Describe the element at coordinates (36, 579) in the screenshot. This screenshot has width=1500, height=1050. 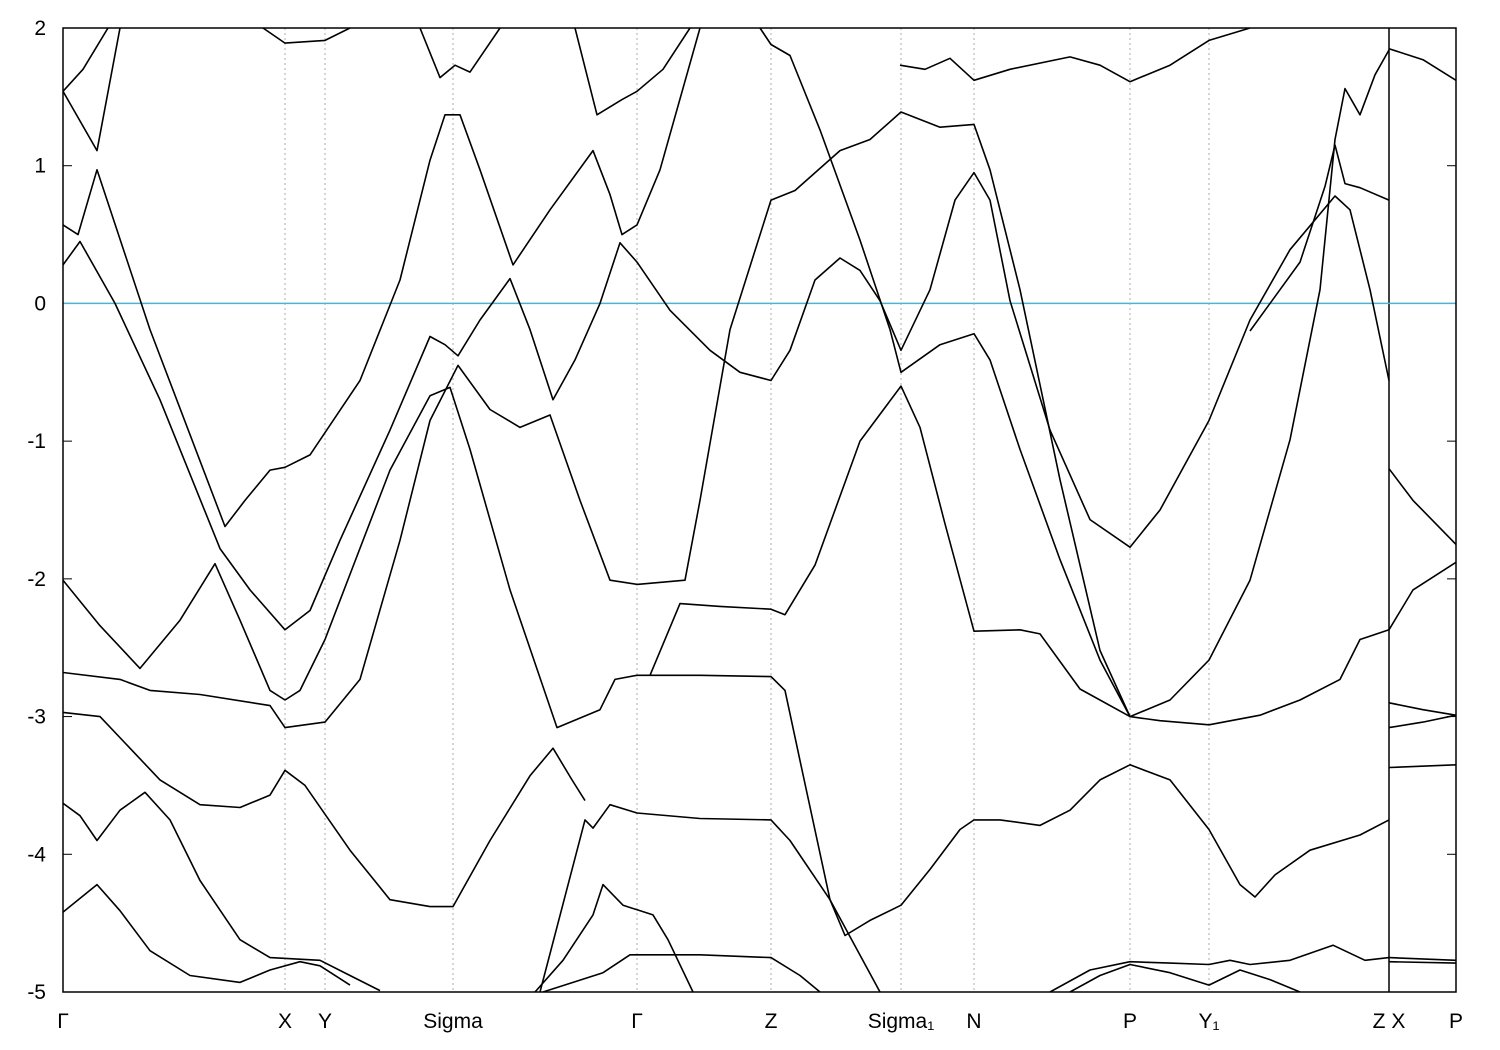
I see `y-tick-label: -2` at that location.